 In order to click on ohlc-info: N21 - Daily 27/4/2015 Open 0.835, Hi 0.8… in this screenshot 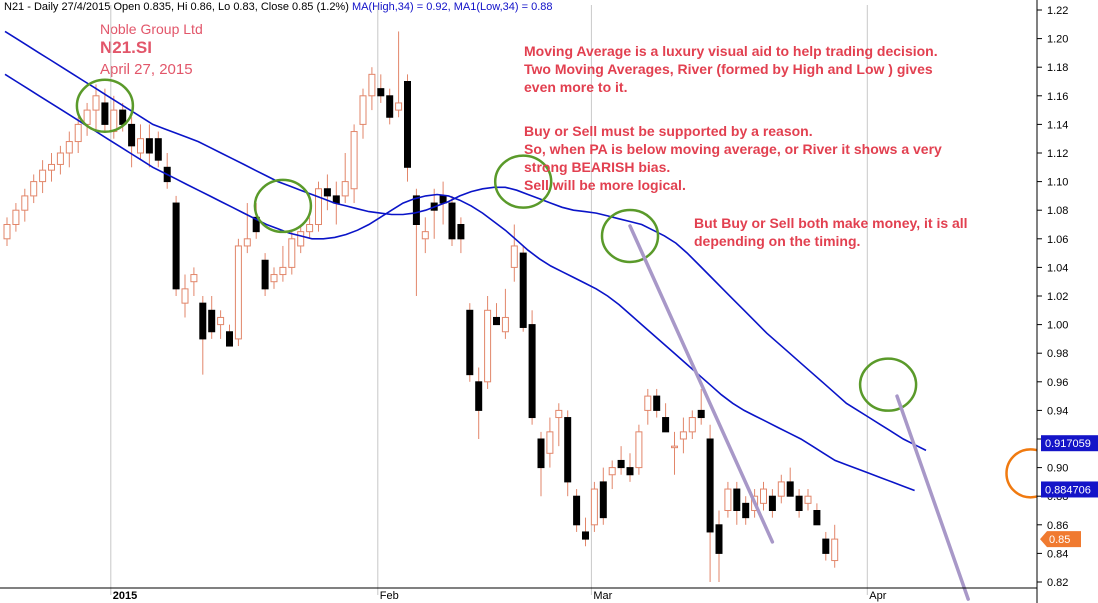, I will do `click(176, 7)`.